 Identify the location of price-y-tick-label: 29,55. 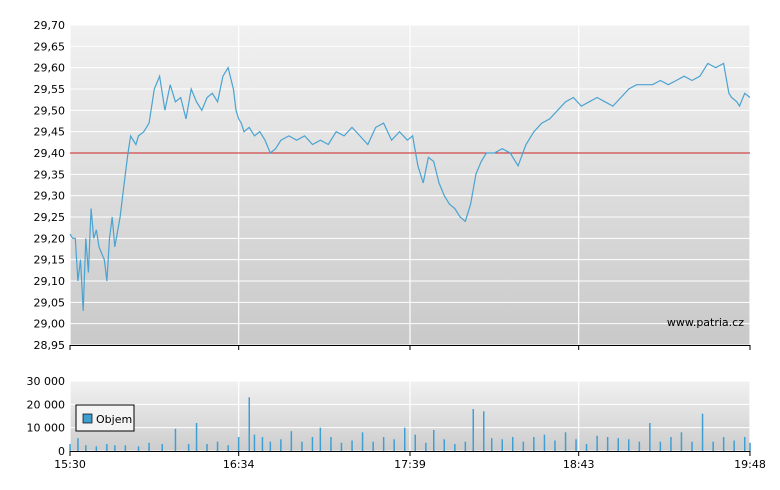
(50, 89).